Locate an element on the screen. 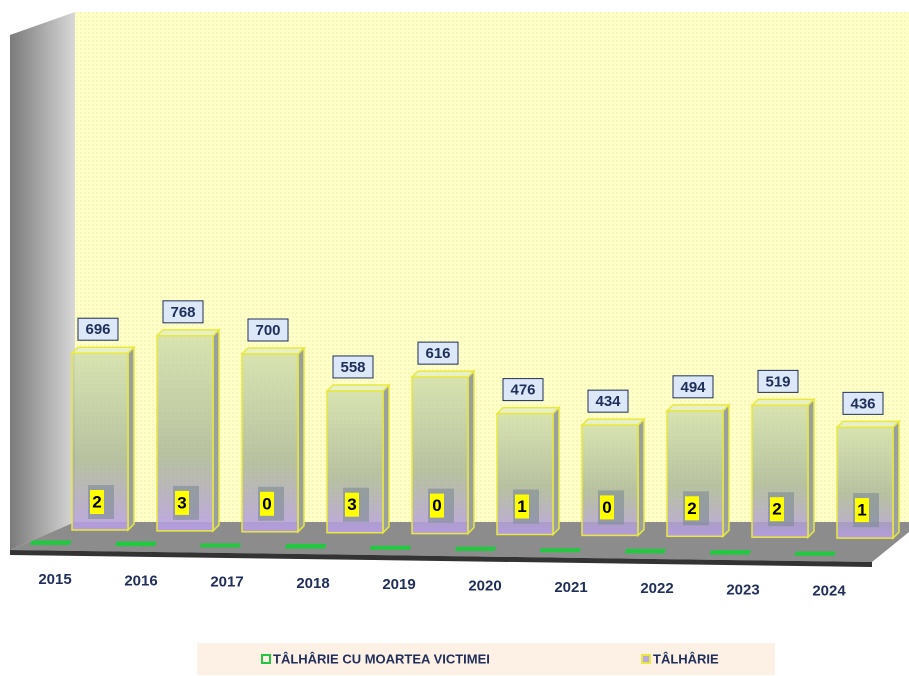 The height and width of the screenshot is (676, 909). x-tick-label: 2016 is located at coordinates (140, 580).